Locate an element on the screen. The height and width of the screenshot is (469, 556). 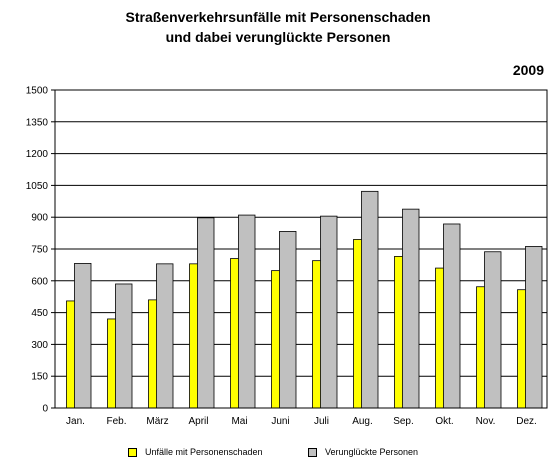
x-tick-label: Aug. is located at coordinates (362, 421).